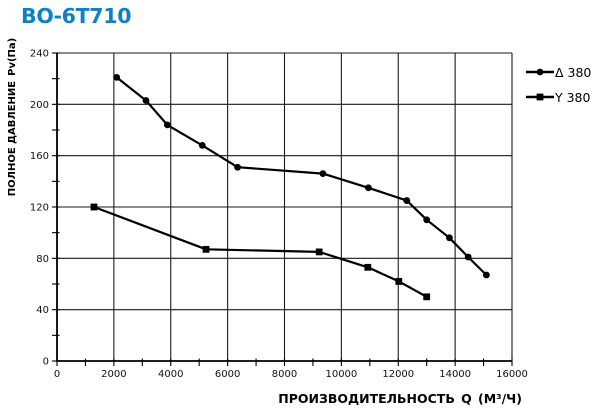 The width and height of the screenshot is (600, 416). I want to click on x-tick-label: 0, so click(57, 374).